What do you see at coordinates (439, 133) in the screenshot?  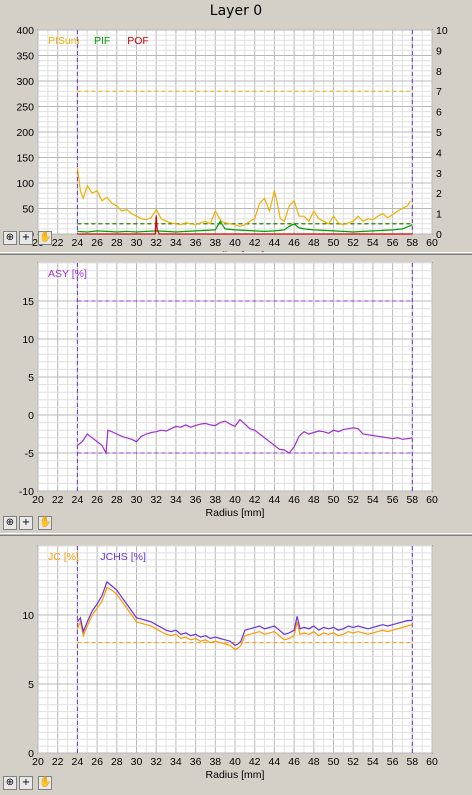 I see `y2-tick-label: 5` at bounding box center [439, 133].